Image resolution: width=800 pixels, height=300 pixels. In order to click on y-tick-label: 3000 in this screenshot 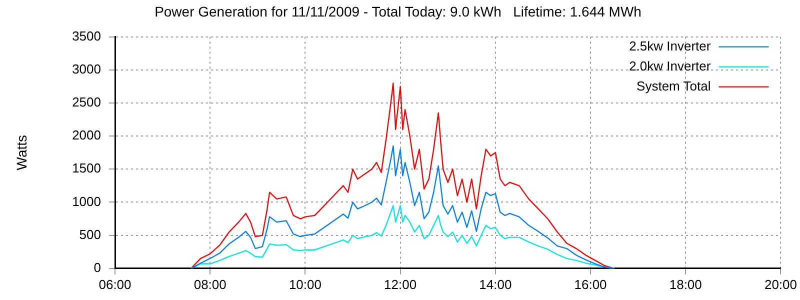, I will do `click(86, 68)`.